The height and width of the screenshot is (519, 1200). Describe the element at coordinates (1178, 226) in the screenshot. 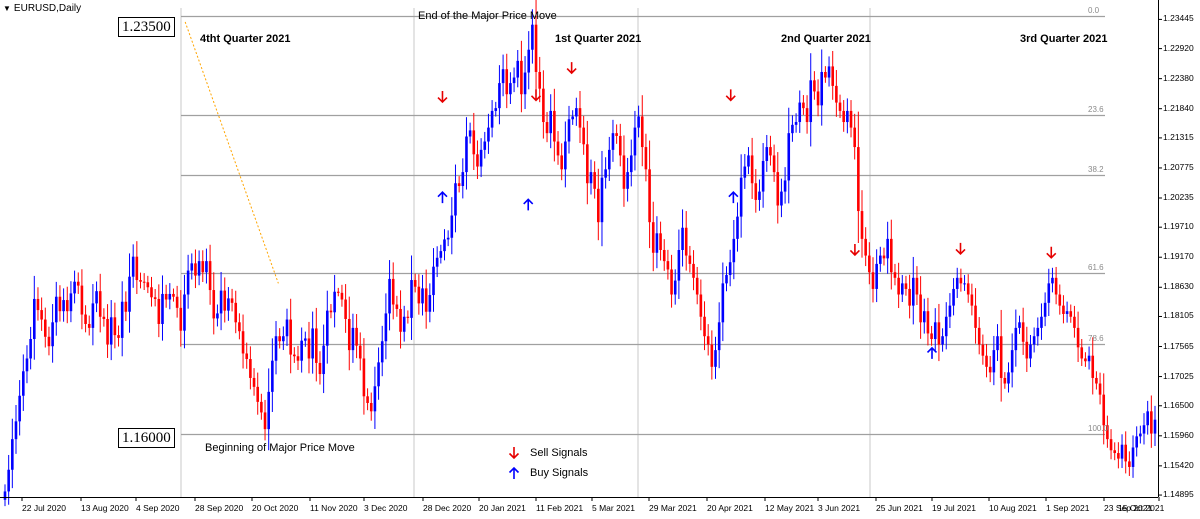

I see `y-tick-label: 1.19710` at that location.